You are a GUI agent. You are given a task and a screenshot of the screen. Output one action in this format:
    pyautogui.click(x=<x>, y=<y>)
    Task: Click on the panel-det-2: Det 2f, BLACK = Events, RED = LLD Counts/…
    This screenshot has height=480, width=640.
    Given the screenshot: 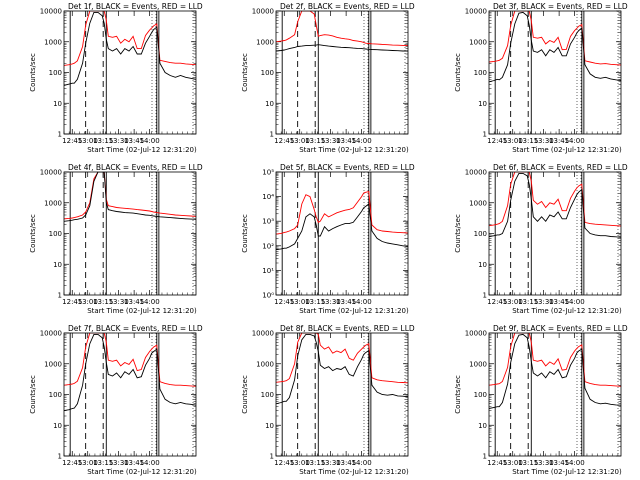 What is the action you would take?
    pyautogui.click(x=328, y=78)
    